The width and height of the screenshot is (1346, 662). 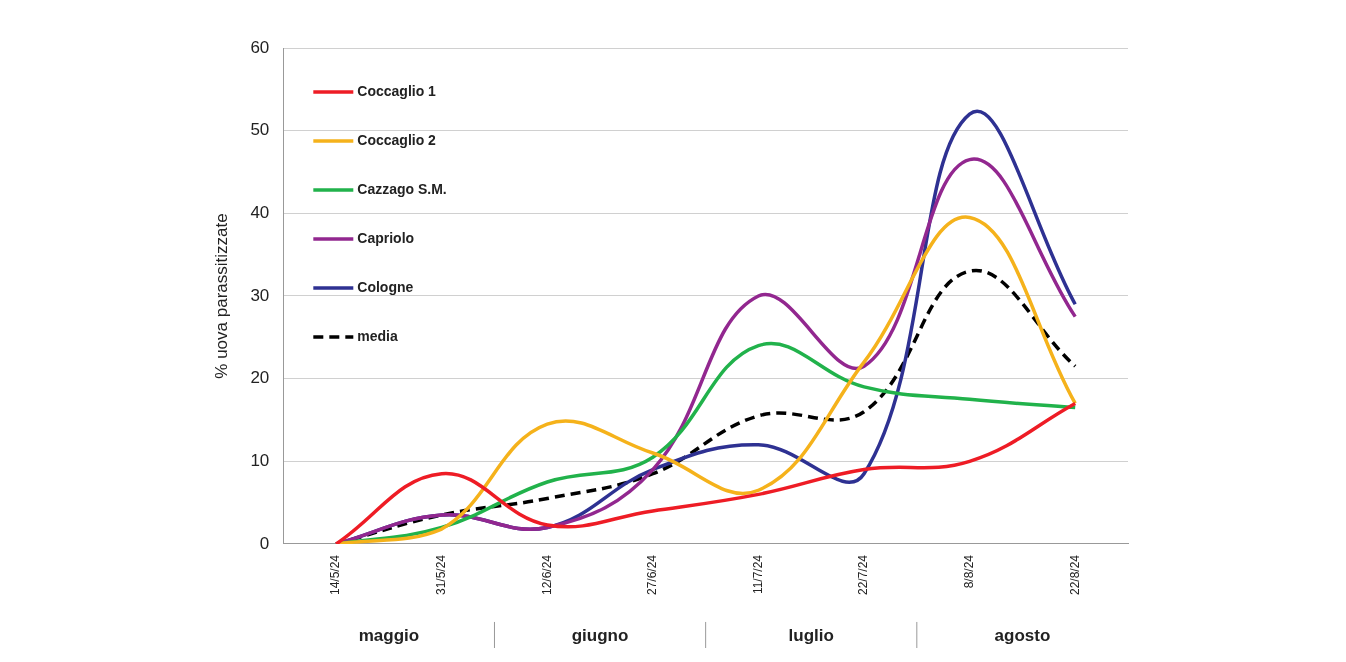 What do you see at coordinates (221, 296) in the screenshot?
I see `y-axis-title: % uova parassitizzate` at bounding box center [221, 296].